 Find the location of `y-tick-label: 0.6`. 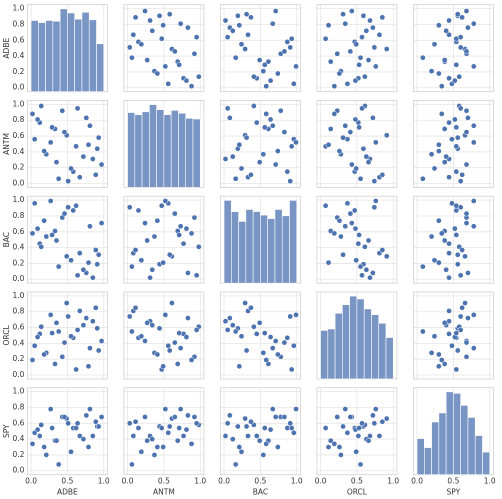

y-tick-label: 0.6 is located at coordinates (18, 135).